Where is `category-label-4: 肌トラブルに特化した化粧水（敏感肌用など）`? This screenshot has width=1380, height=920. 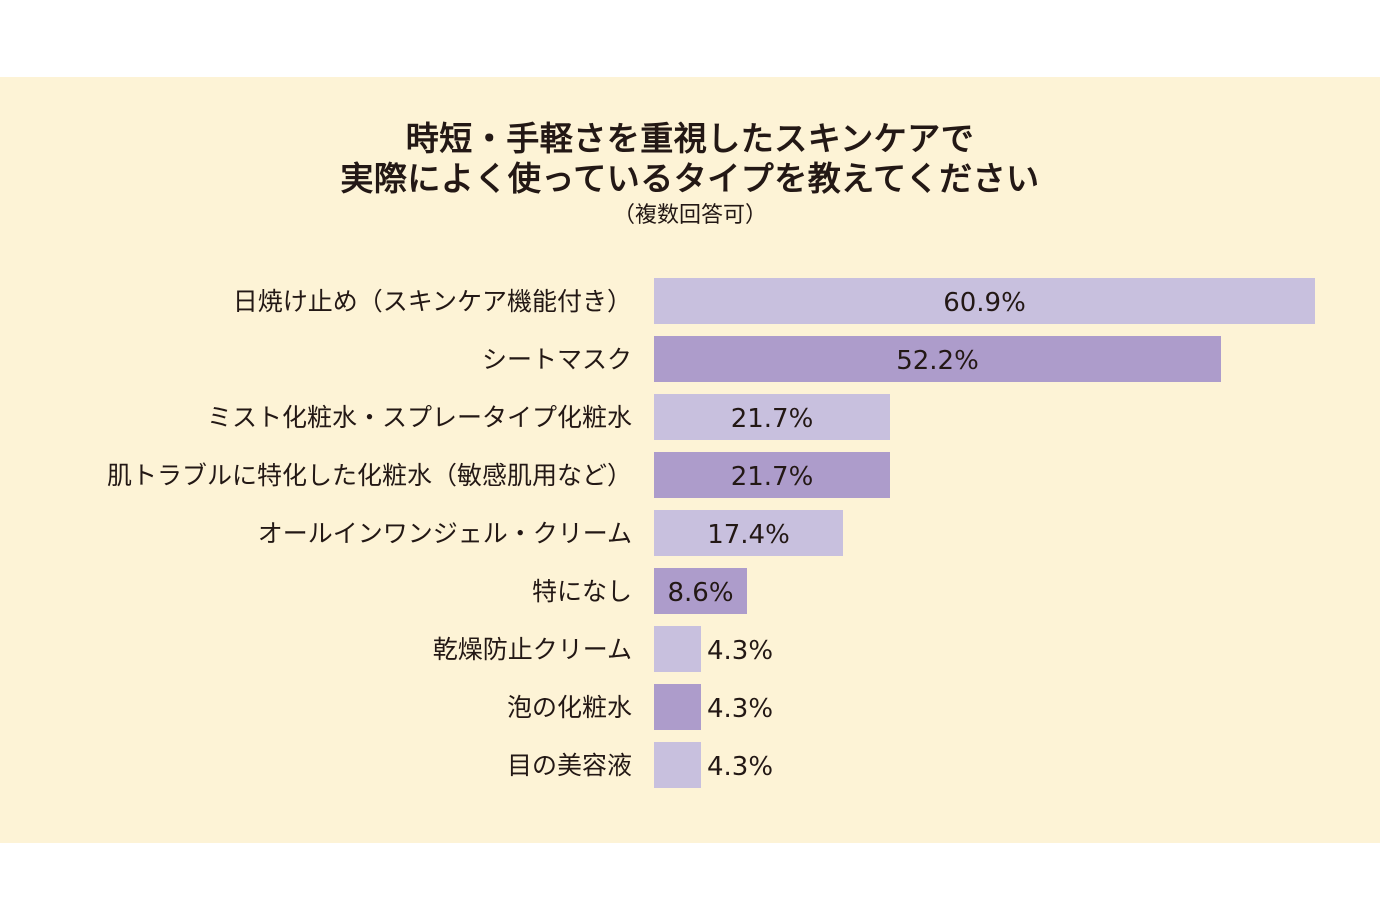
category-label-4: 肌トラブルに特化した化粧水（敏感肌用など） is located at coordinates (369, 475).